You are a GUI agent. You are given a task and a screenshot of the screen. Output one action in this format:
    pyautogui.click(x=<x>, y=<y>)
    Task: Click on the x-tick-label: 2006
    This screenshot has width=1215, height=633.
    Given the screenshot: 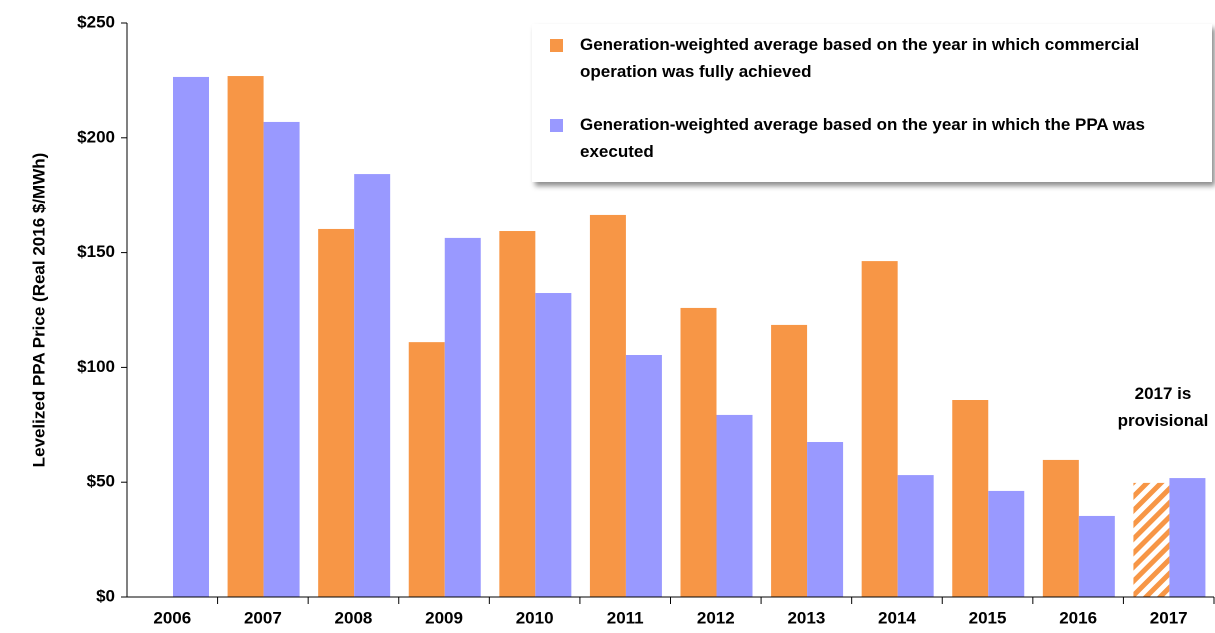 What is the action you would take?
    pyautogui.click(x=172, y=617)
    